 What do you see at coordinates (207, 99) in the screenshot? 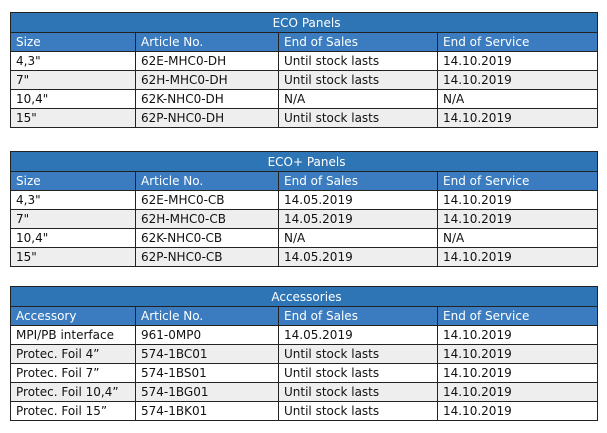
I see `cell: 62K-NHC0-DH` at bounding box center [207, 99].